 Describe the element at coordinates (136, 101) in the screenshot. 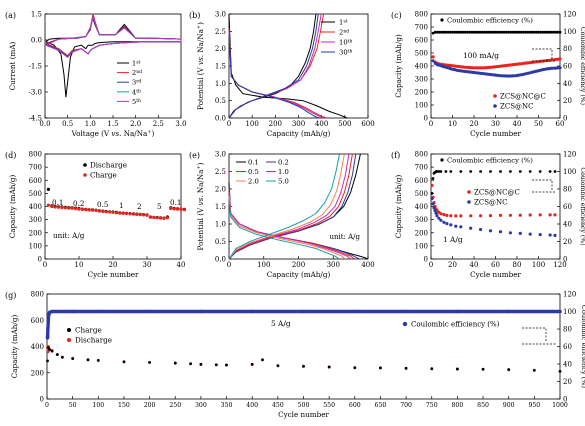

I see `legend-label: 5th` at that location.